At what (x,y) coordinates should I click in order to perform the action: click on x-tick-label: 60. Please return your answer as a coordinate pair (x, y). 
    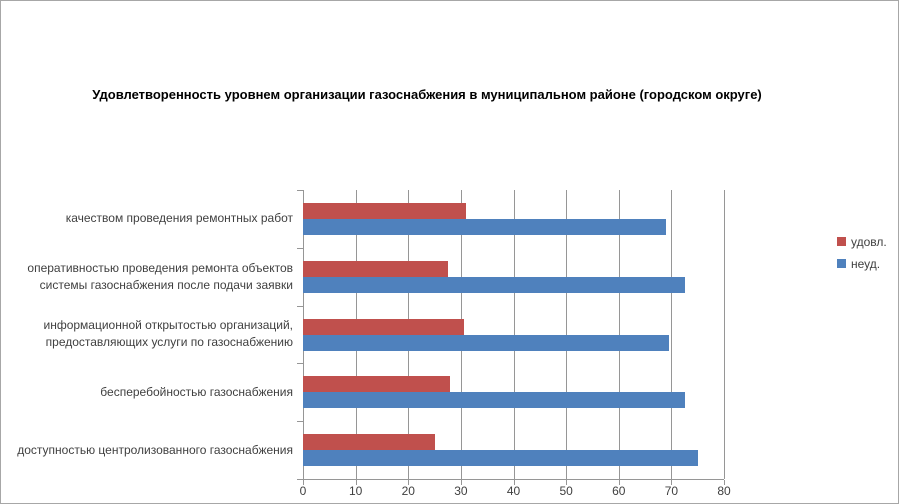
    Looking at the image, I should click on (619, 491).